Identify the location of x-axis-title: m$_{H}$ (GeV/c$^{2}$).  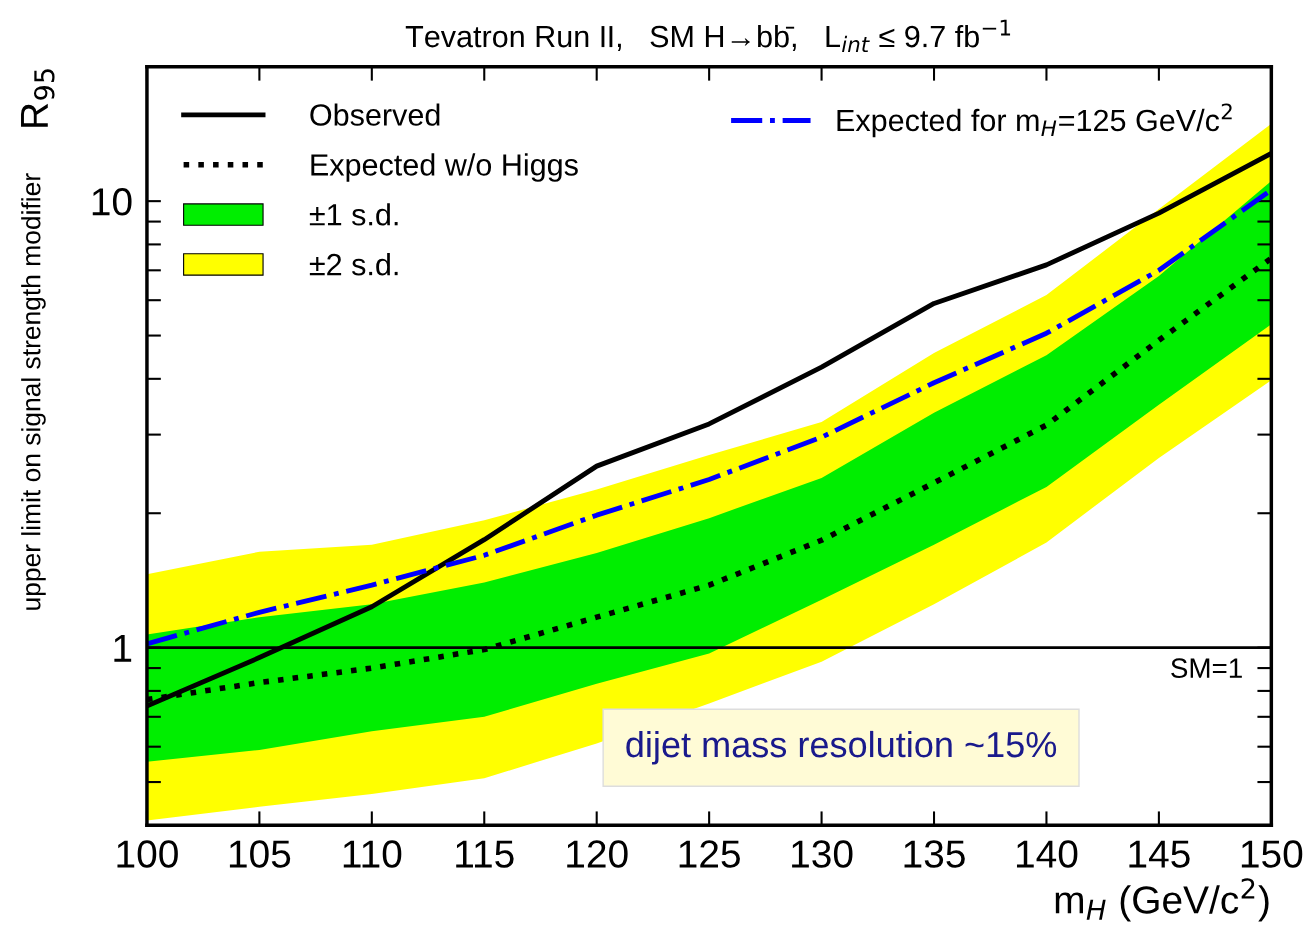
(1162, 900).